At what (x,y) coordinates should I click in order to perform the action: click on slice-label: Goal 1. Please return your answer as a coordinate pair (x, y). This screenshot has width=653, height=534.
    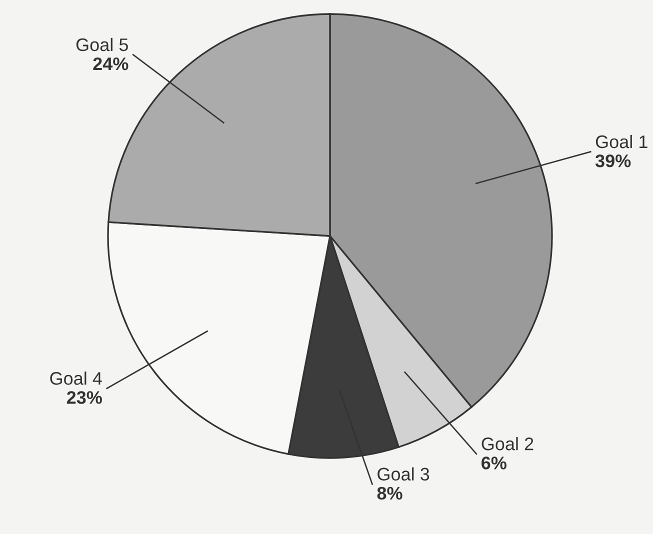
    Looking at the image, I should click on (622, 141).